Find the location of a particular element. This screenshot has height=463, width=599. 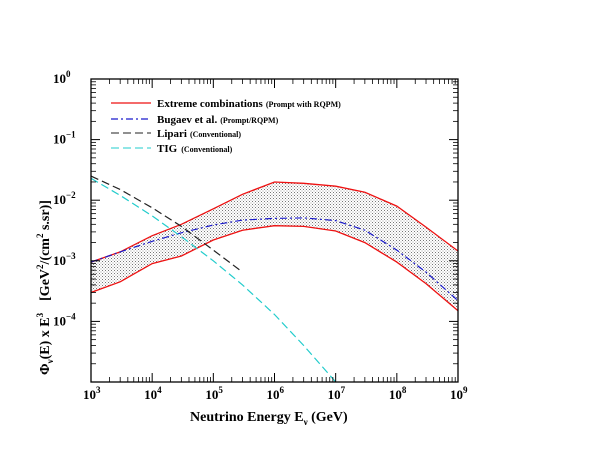

y-tick-label: 10⁻⁴ is located at coordinates (64, 319).